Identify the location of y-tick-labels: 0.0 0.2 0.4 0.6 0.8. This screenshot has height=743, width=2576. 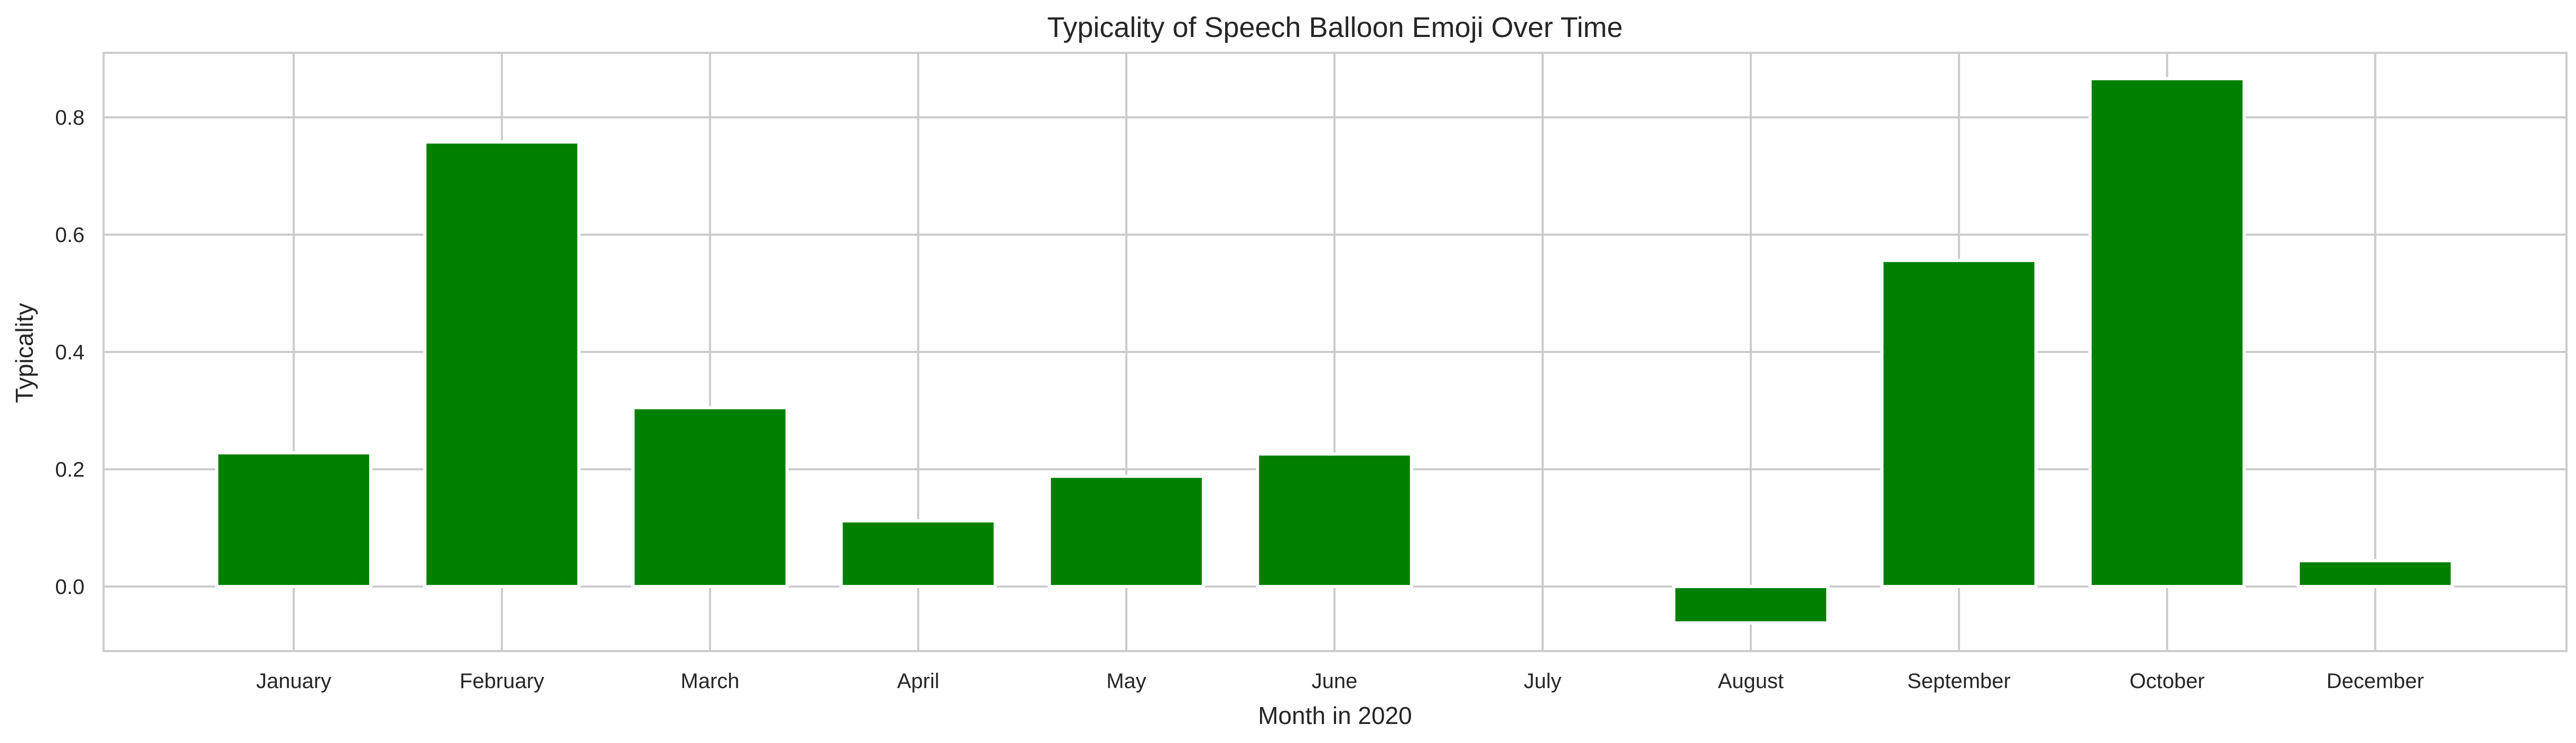
(70, 352).